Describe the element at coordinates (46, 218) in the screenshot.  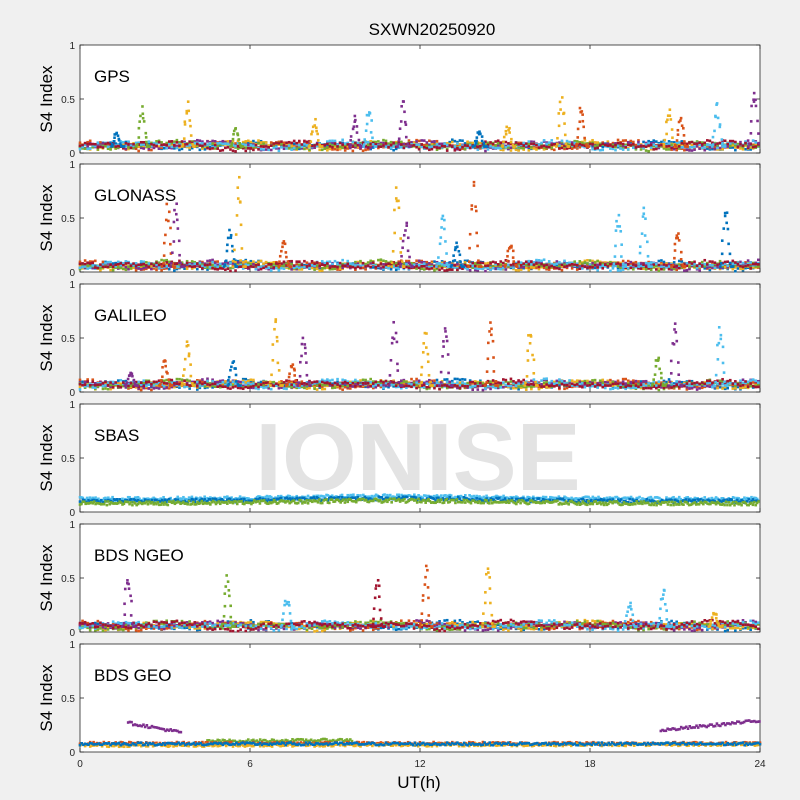
I see `y-axis-label: S4 Index` at that location.